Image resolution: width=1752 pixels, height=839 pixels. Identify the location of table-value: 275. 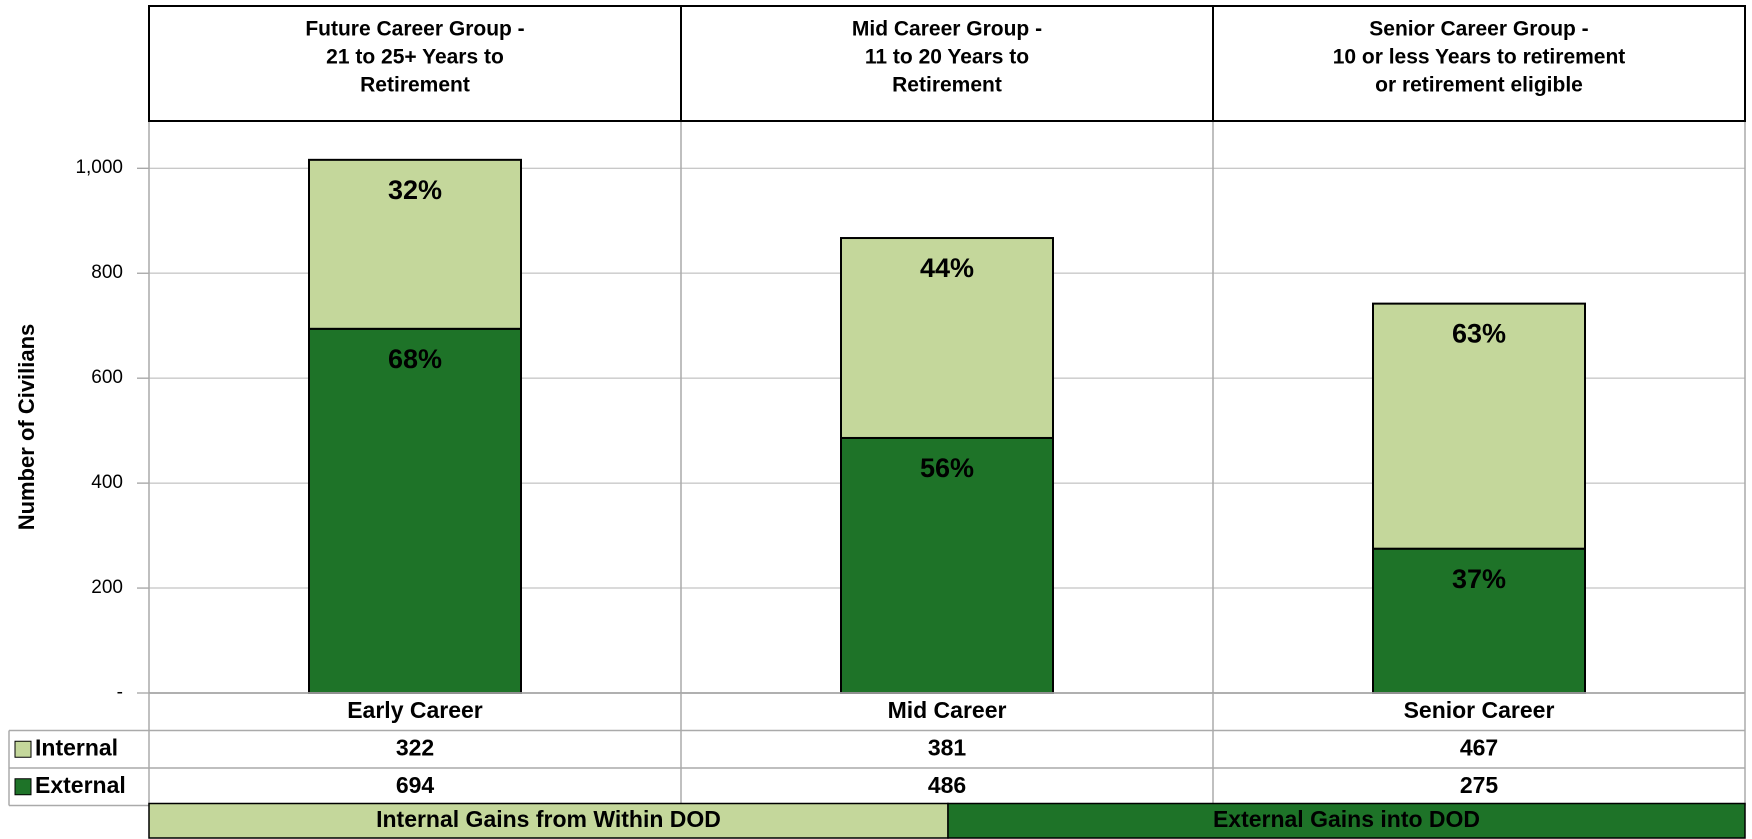
(1479, 785).